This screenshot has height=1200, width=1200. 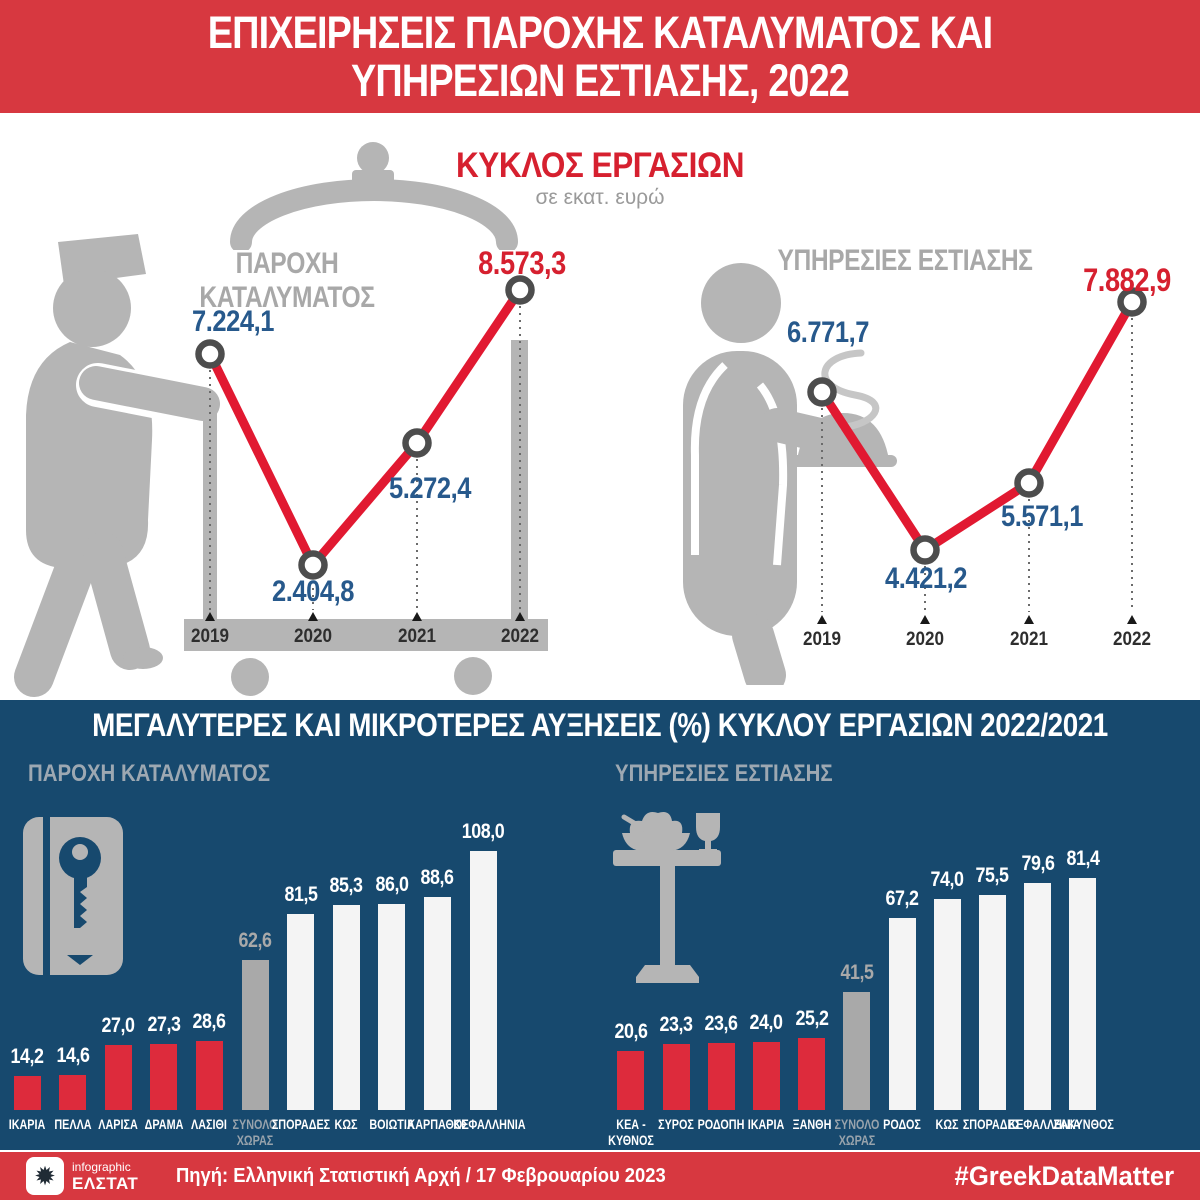 What do you see at coordinates (1042, 516) in the screenshot?
I see `value-label: 5.571,1` at bounding box center [1042, 516].